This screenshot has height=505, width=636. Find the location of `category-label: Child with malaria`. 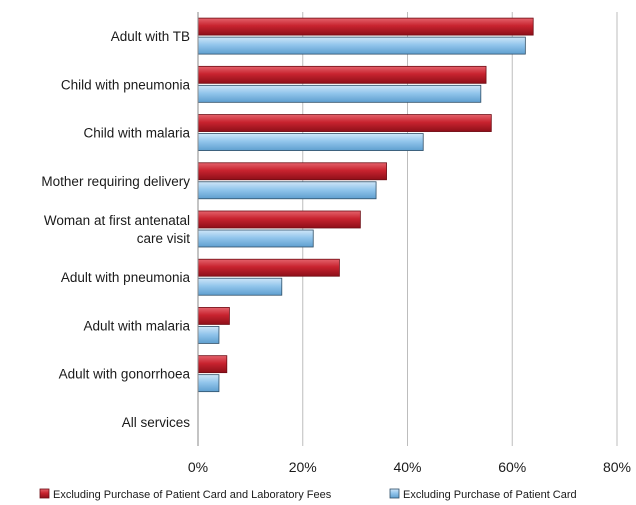

category-label: Child with malaria is located at coordinates (136, 133).